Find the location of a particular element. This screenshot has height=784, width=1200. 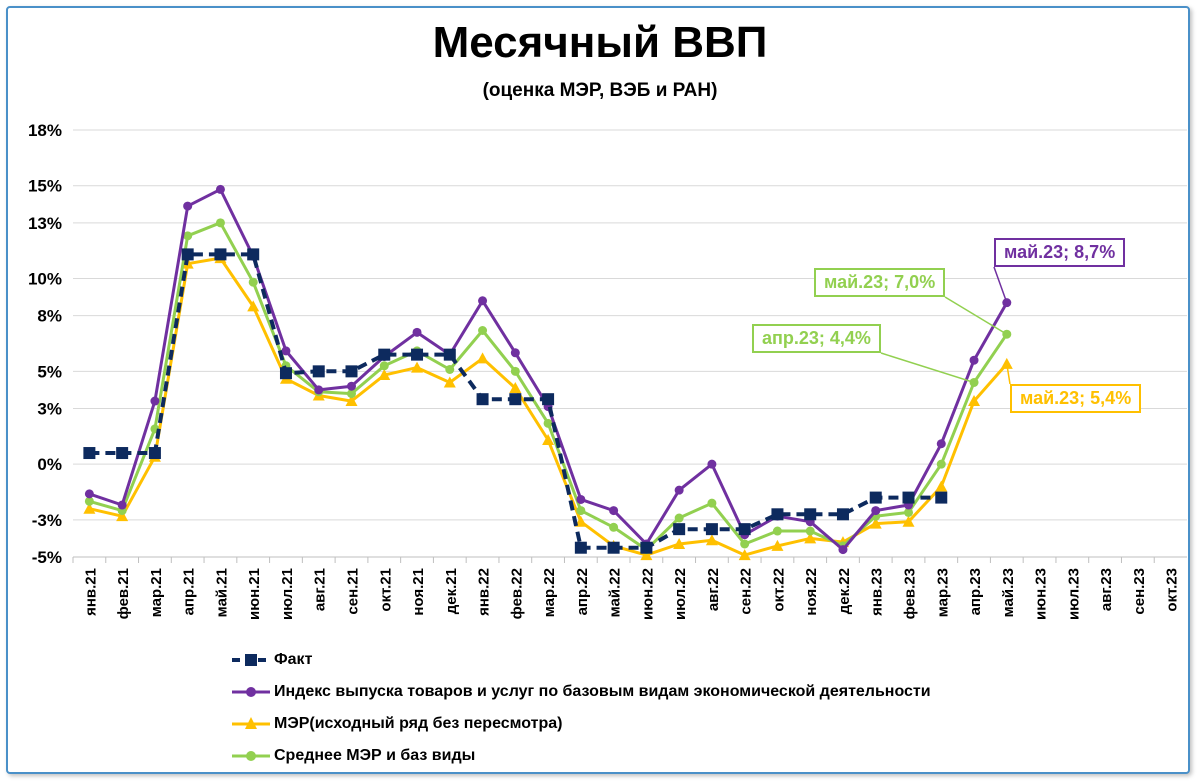

legend-swatch-average is located at coordinates (251, 756).